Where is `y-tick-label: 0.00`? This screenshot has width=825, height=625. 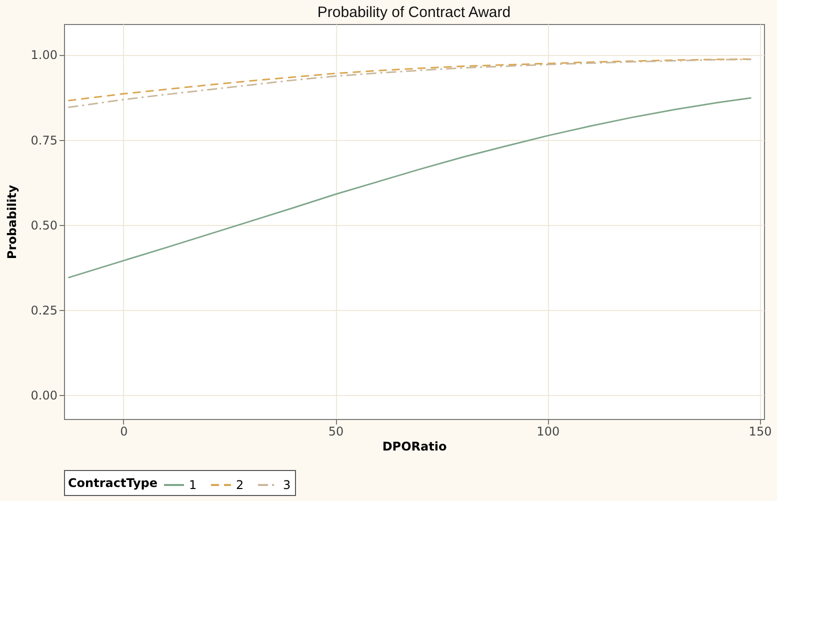 y-tick-label: 0.00 is located at coordinates (44, 395).